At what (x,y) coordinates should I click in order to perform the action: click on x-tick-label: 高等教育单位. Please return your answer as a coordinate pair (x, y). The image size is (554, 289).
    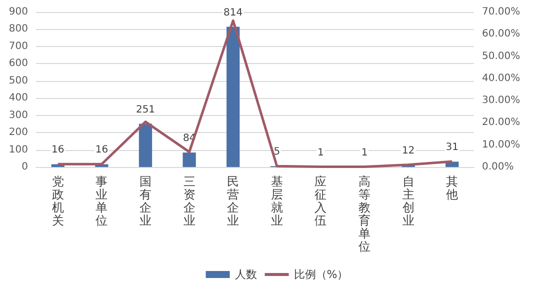
    Looking at the image, I should click on (364, 214).